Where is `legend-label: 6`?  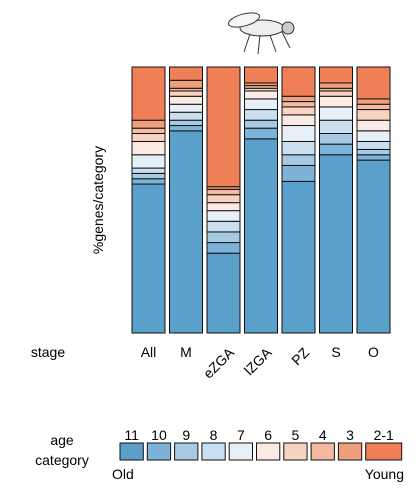 legend-label: 6 is located at coordinates (268, 435).